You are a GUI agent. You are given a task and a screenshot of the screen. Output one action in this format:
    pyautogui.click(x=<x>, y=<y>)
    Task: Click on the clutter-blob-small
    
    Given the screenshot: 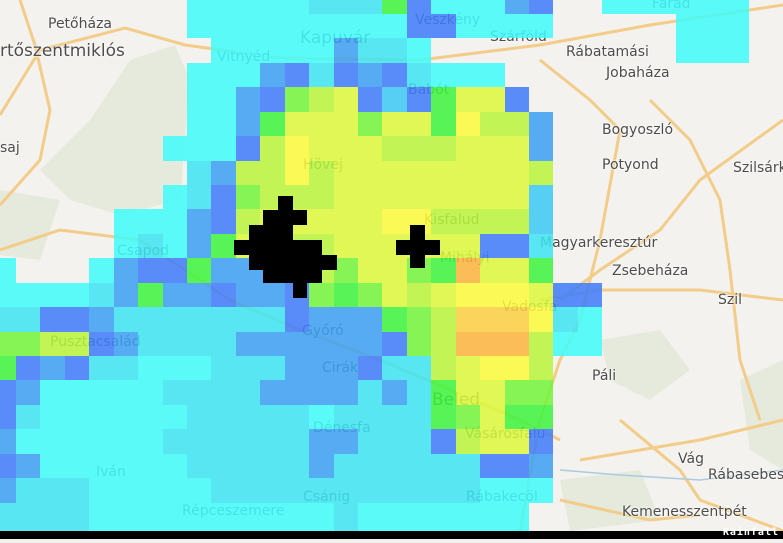 What is the action you would take?
    pyautogui.click(x=418, y=246)
    